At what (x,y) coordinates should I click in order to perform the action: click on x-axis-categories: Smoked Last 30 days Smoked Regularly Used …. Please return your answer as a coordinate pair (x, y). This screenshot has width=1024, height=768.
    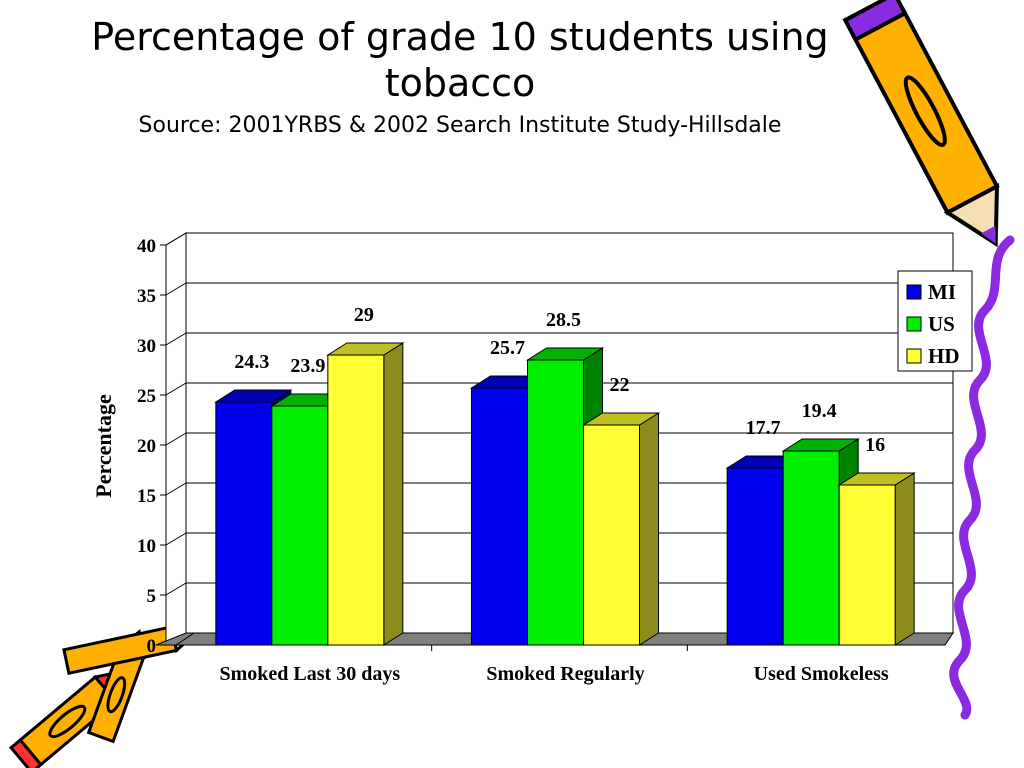
    Looking at the image, I should click on (554, 665).